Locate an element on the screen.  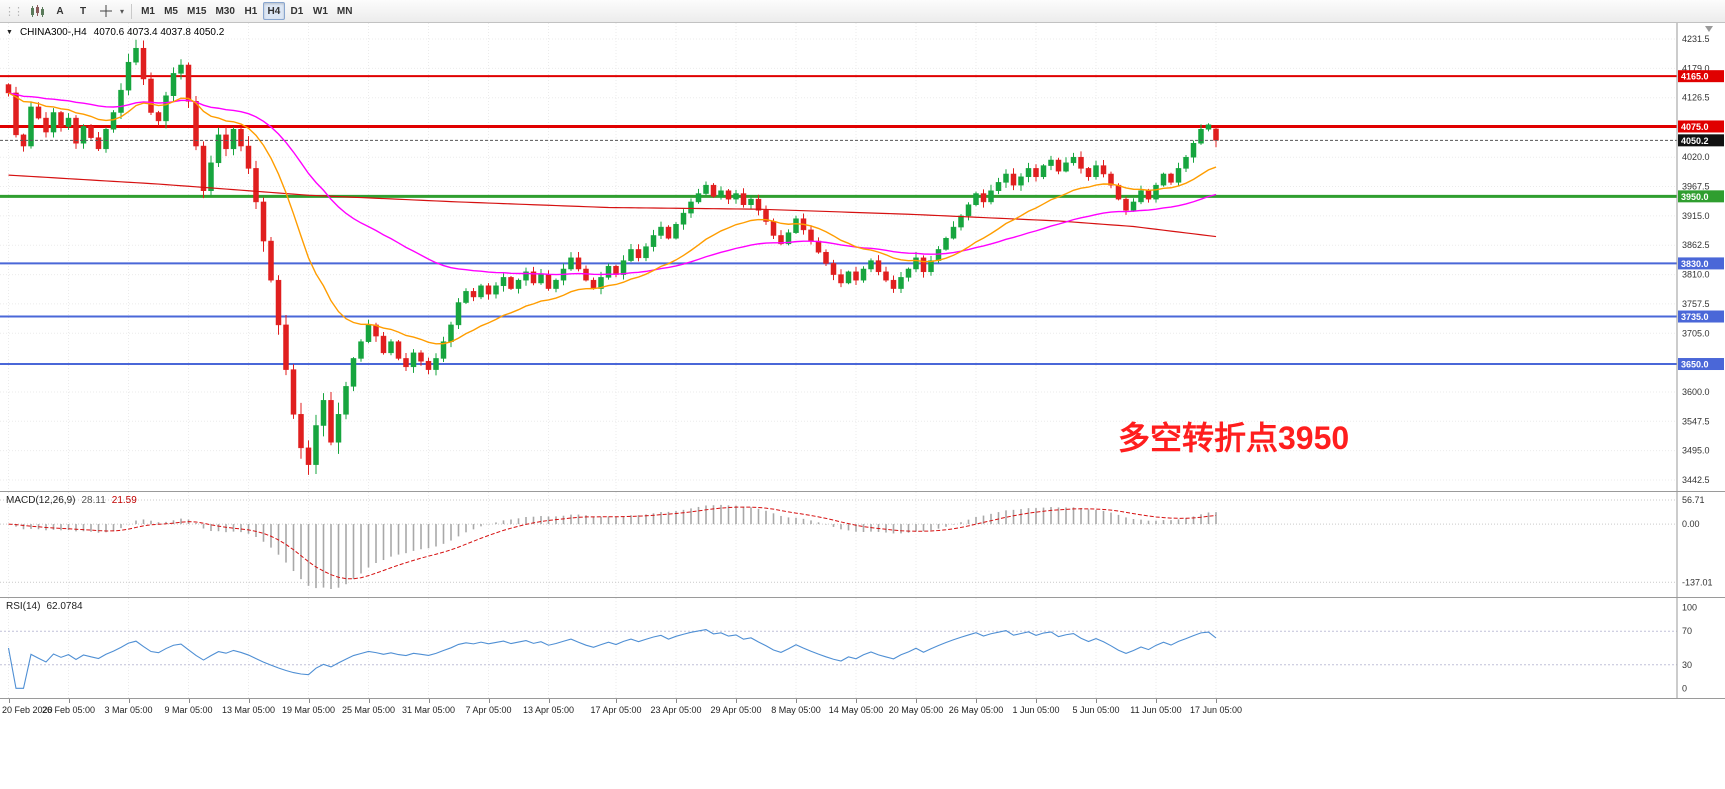
rsi-canvas: 100 70 30 0 is located at coordinates (862, 648).